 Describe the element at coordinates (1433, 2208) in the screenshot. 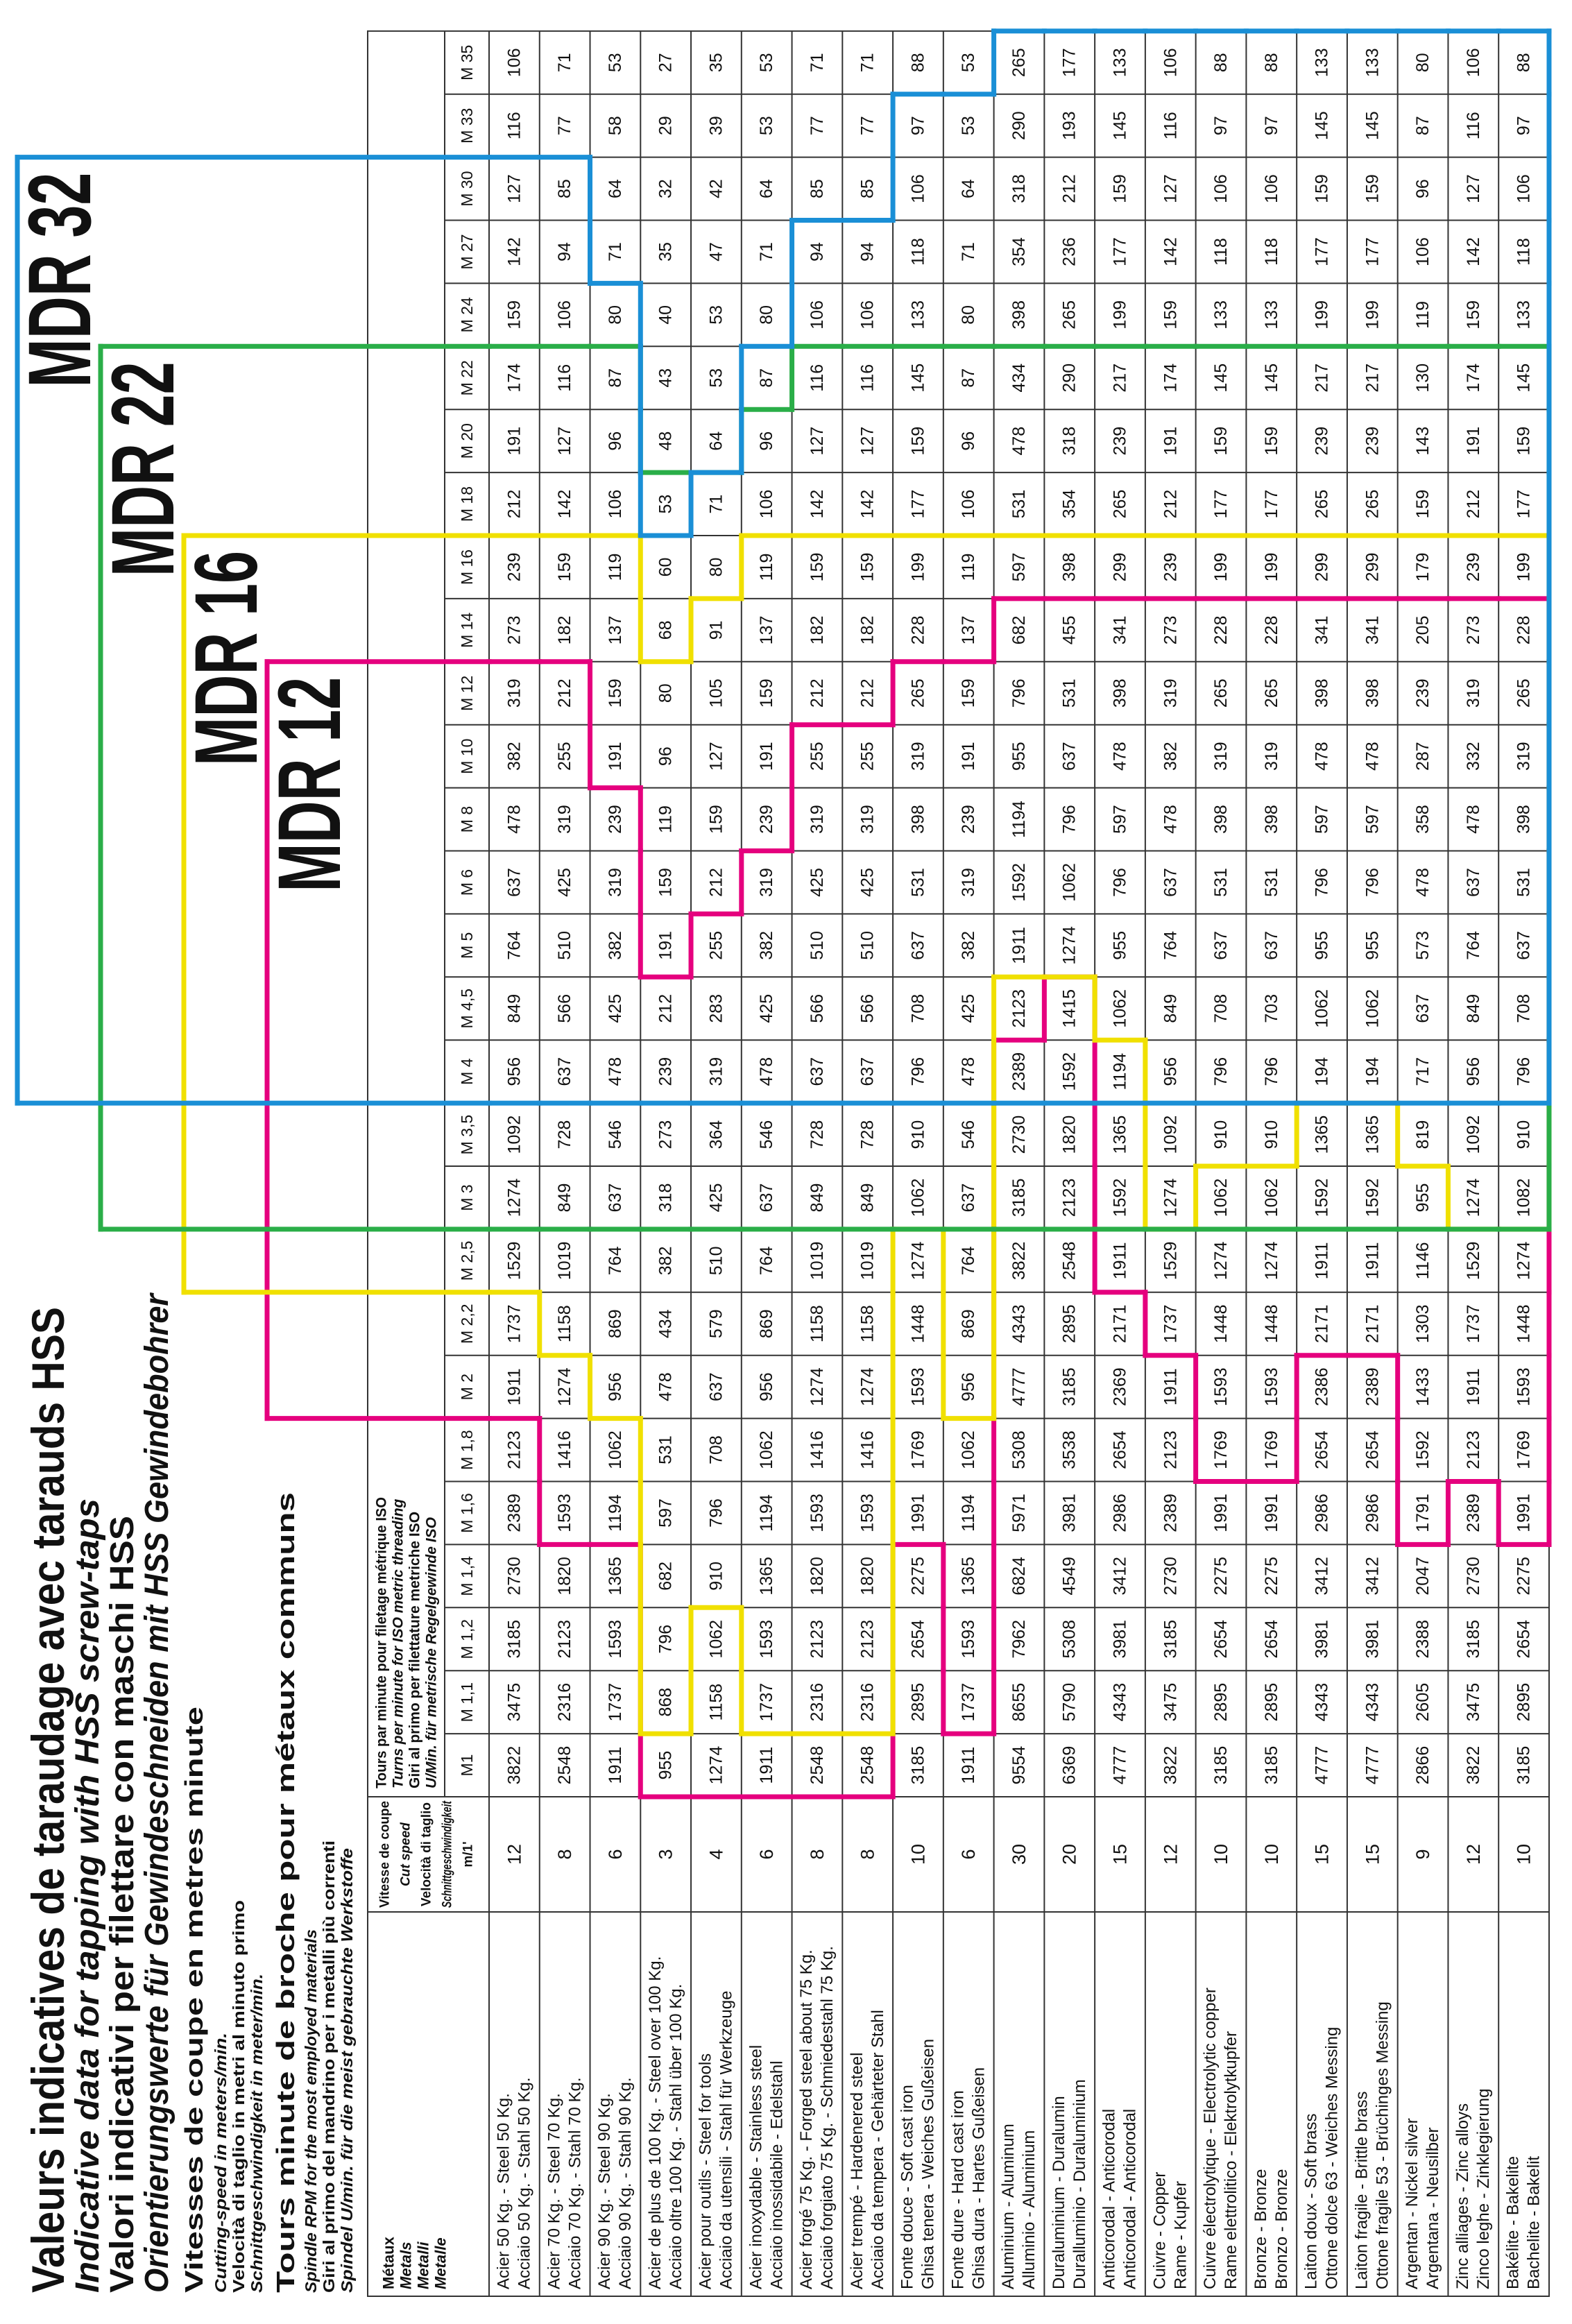

I see `material-name: Argentana - Neusilber` at that location.